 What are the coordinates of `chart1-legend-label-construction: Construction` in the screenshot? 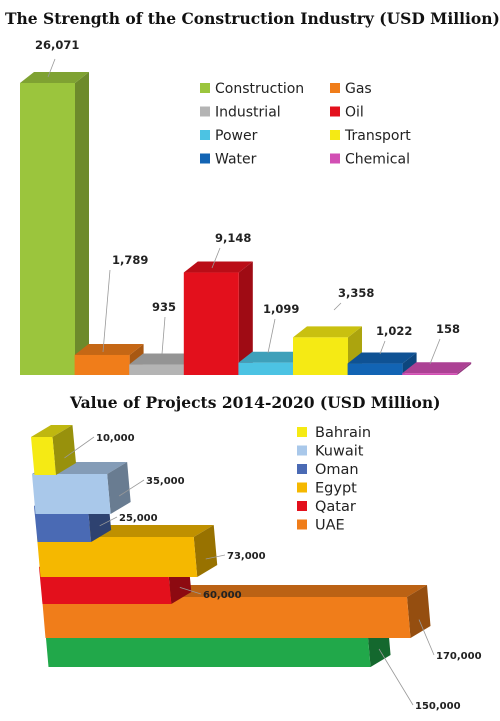 It's located at (259, 89).